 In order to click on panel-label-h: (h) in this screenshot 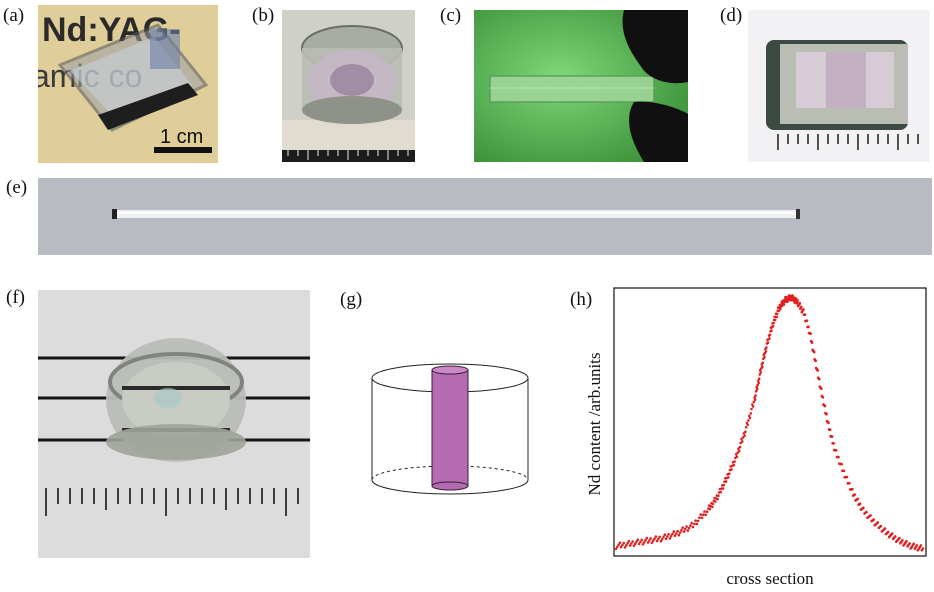, I will do `click(581, 299)`.